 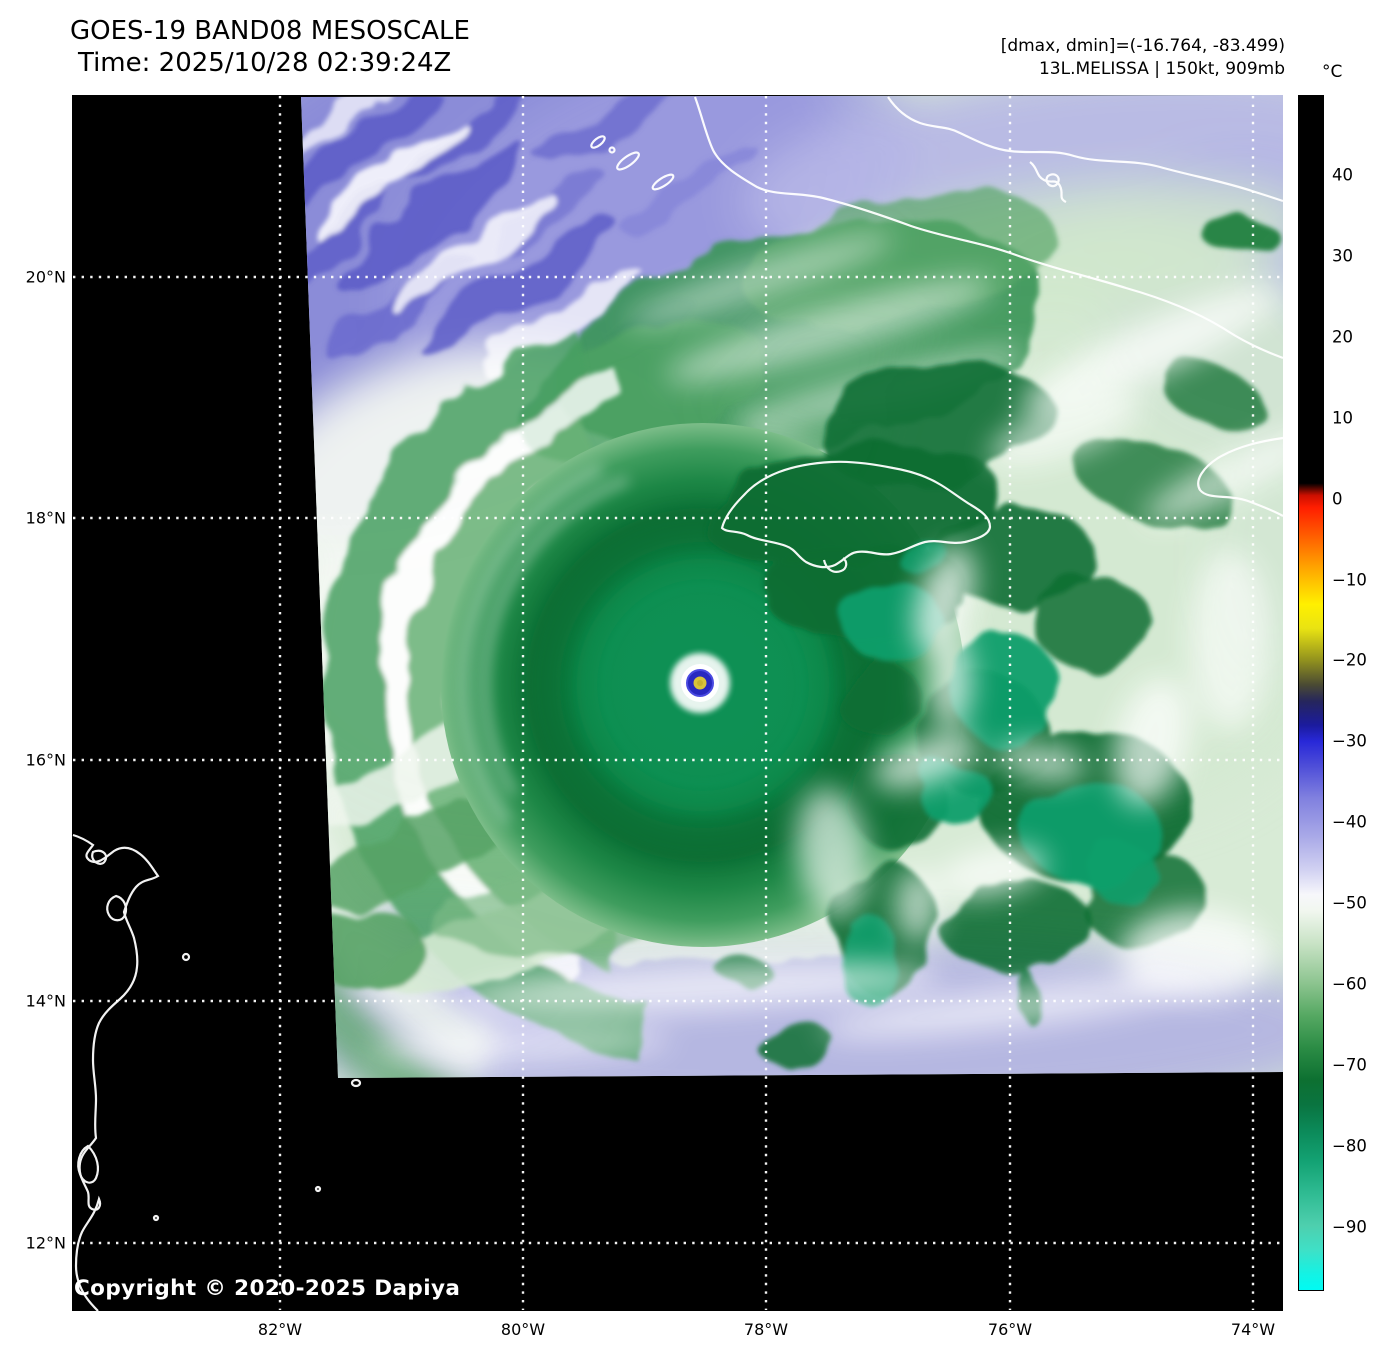 What do you see at coordinates (270, 31) in the screenshot?
I see `figure-title: GOES-19 BAND08 MESOSCALE` at bounding box center [270, 31].